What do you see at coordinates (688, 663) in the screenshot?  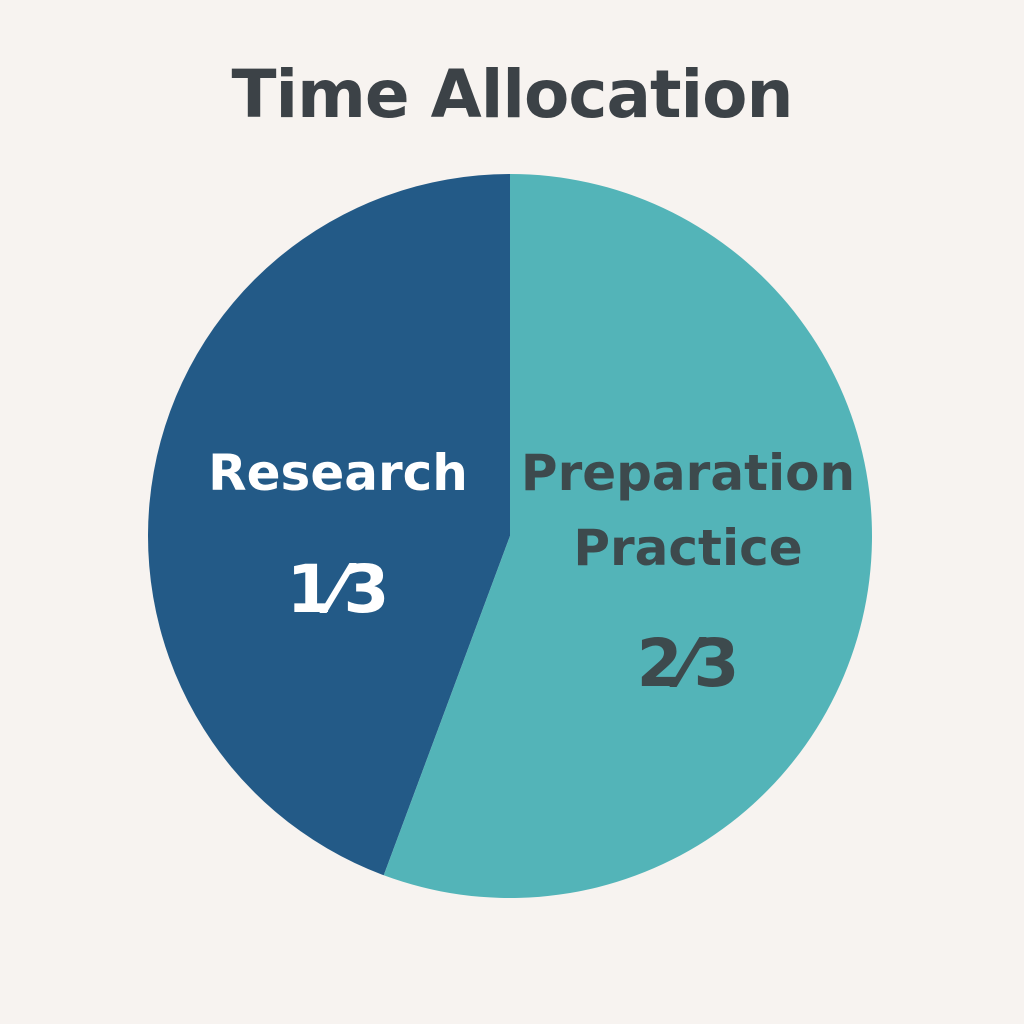 I see `slice-value-label-2: 2⁄3` at bounding box center [688, 663].